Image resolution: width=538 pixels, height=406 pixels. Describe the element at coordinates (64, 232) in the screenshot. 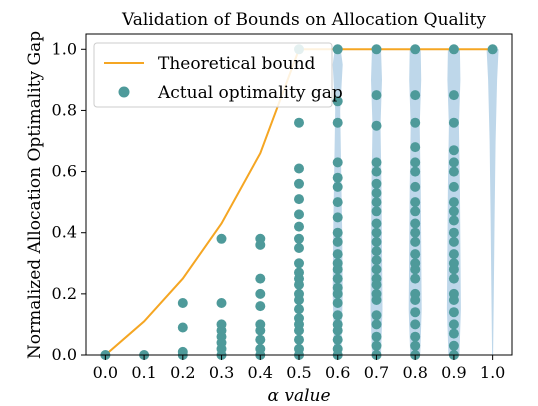

I see `y-tick-label: 0.4` at that location.